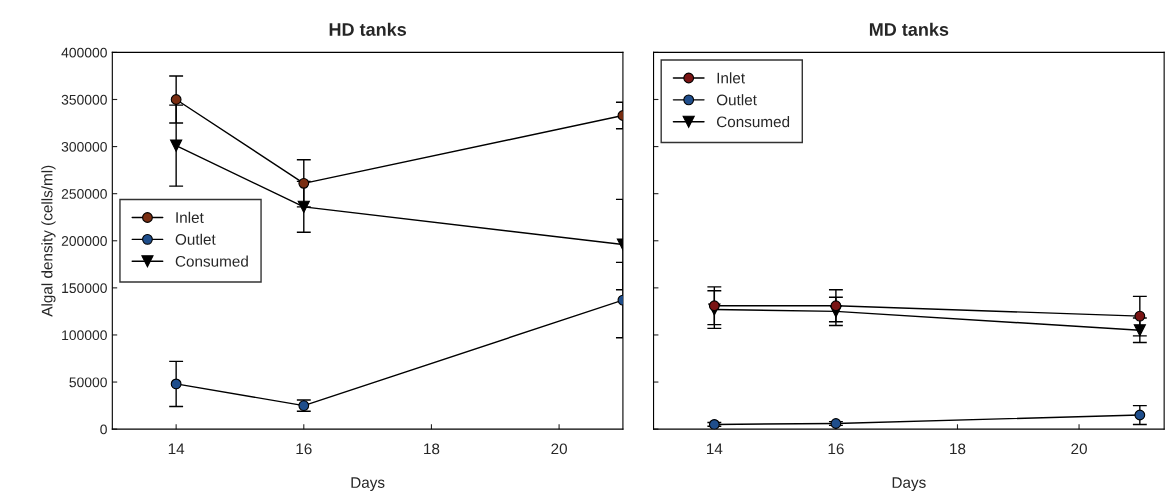 The height and width of the screenshot is (499, 1170). What do you see at coordinates (84, 194) in the screenshot?
I see `y-tick-label: 250000` at bounding box center [84, 194].